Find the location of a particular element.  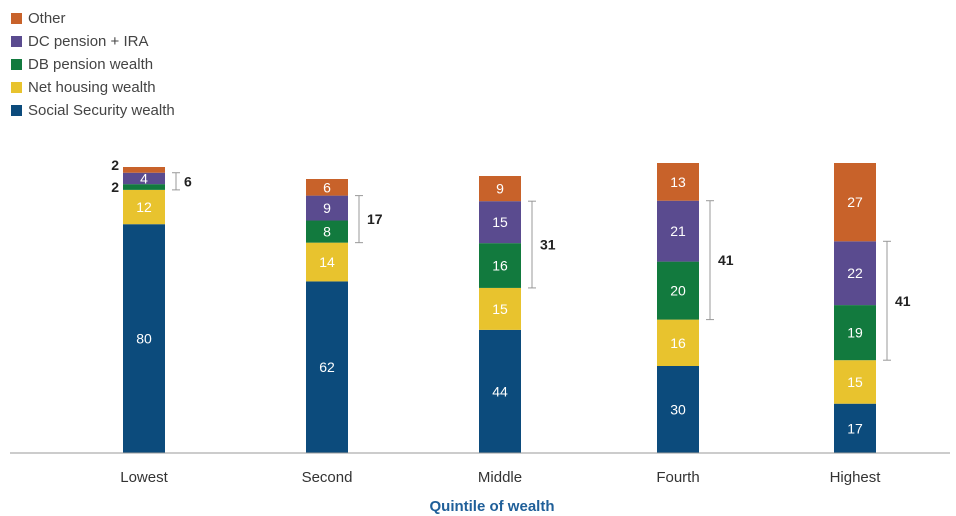

data-label-lowest-dc-pension-ira: 4 is located at coordinates (144, 178).